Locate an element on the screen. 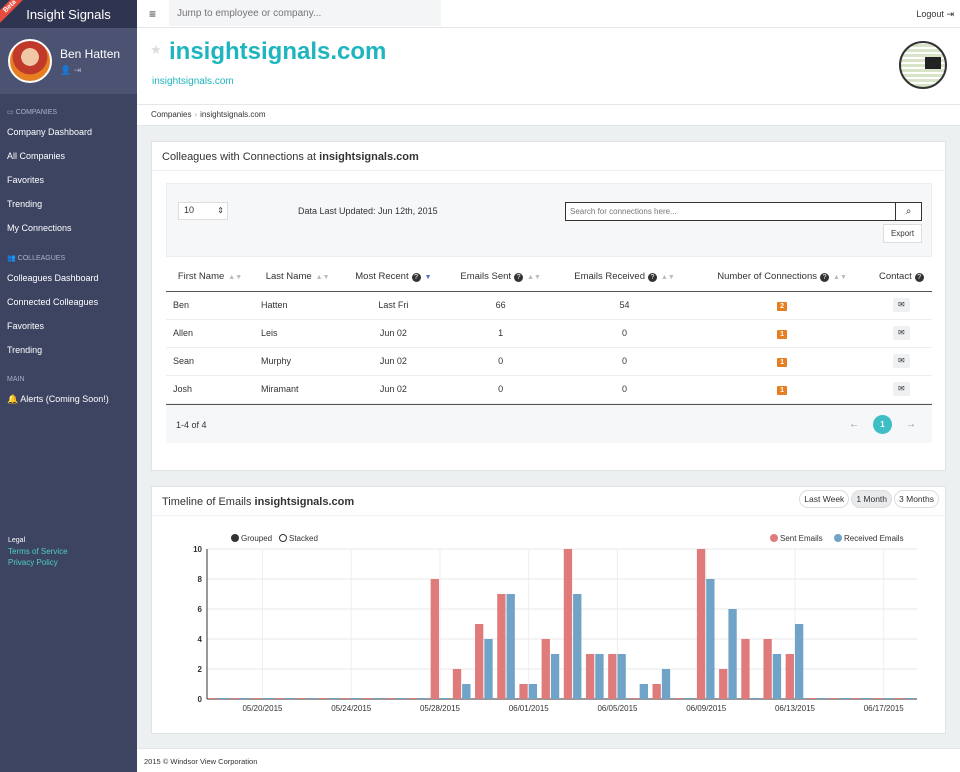  table-row: Allen Leis Jun 02 1 0 1 ✉ is located at coordinates (549, 333).